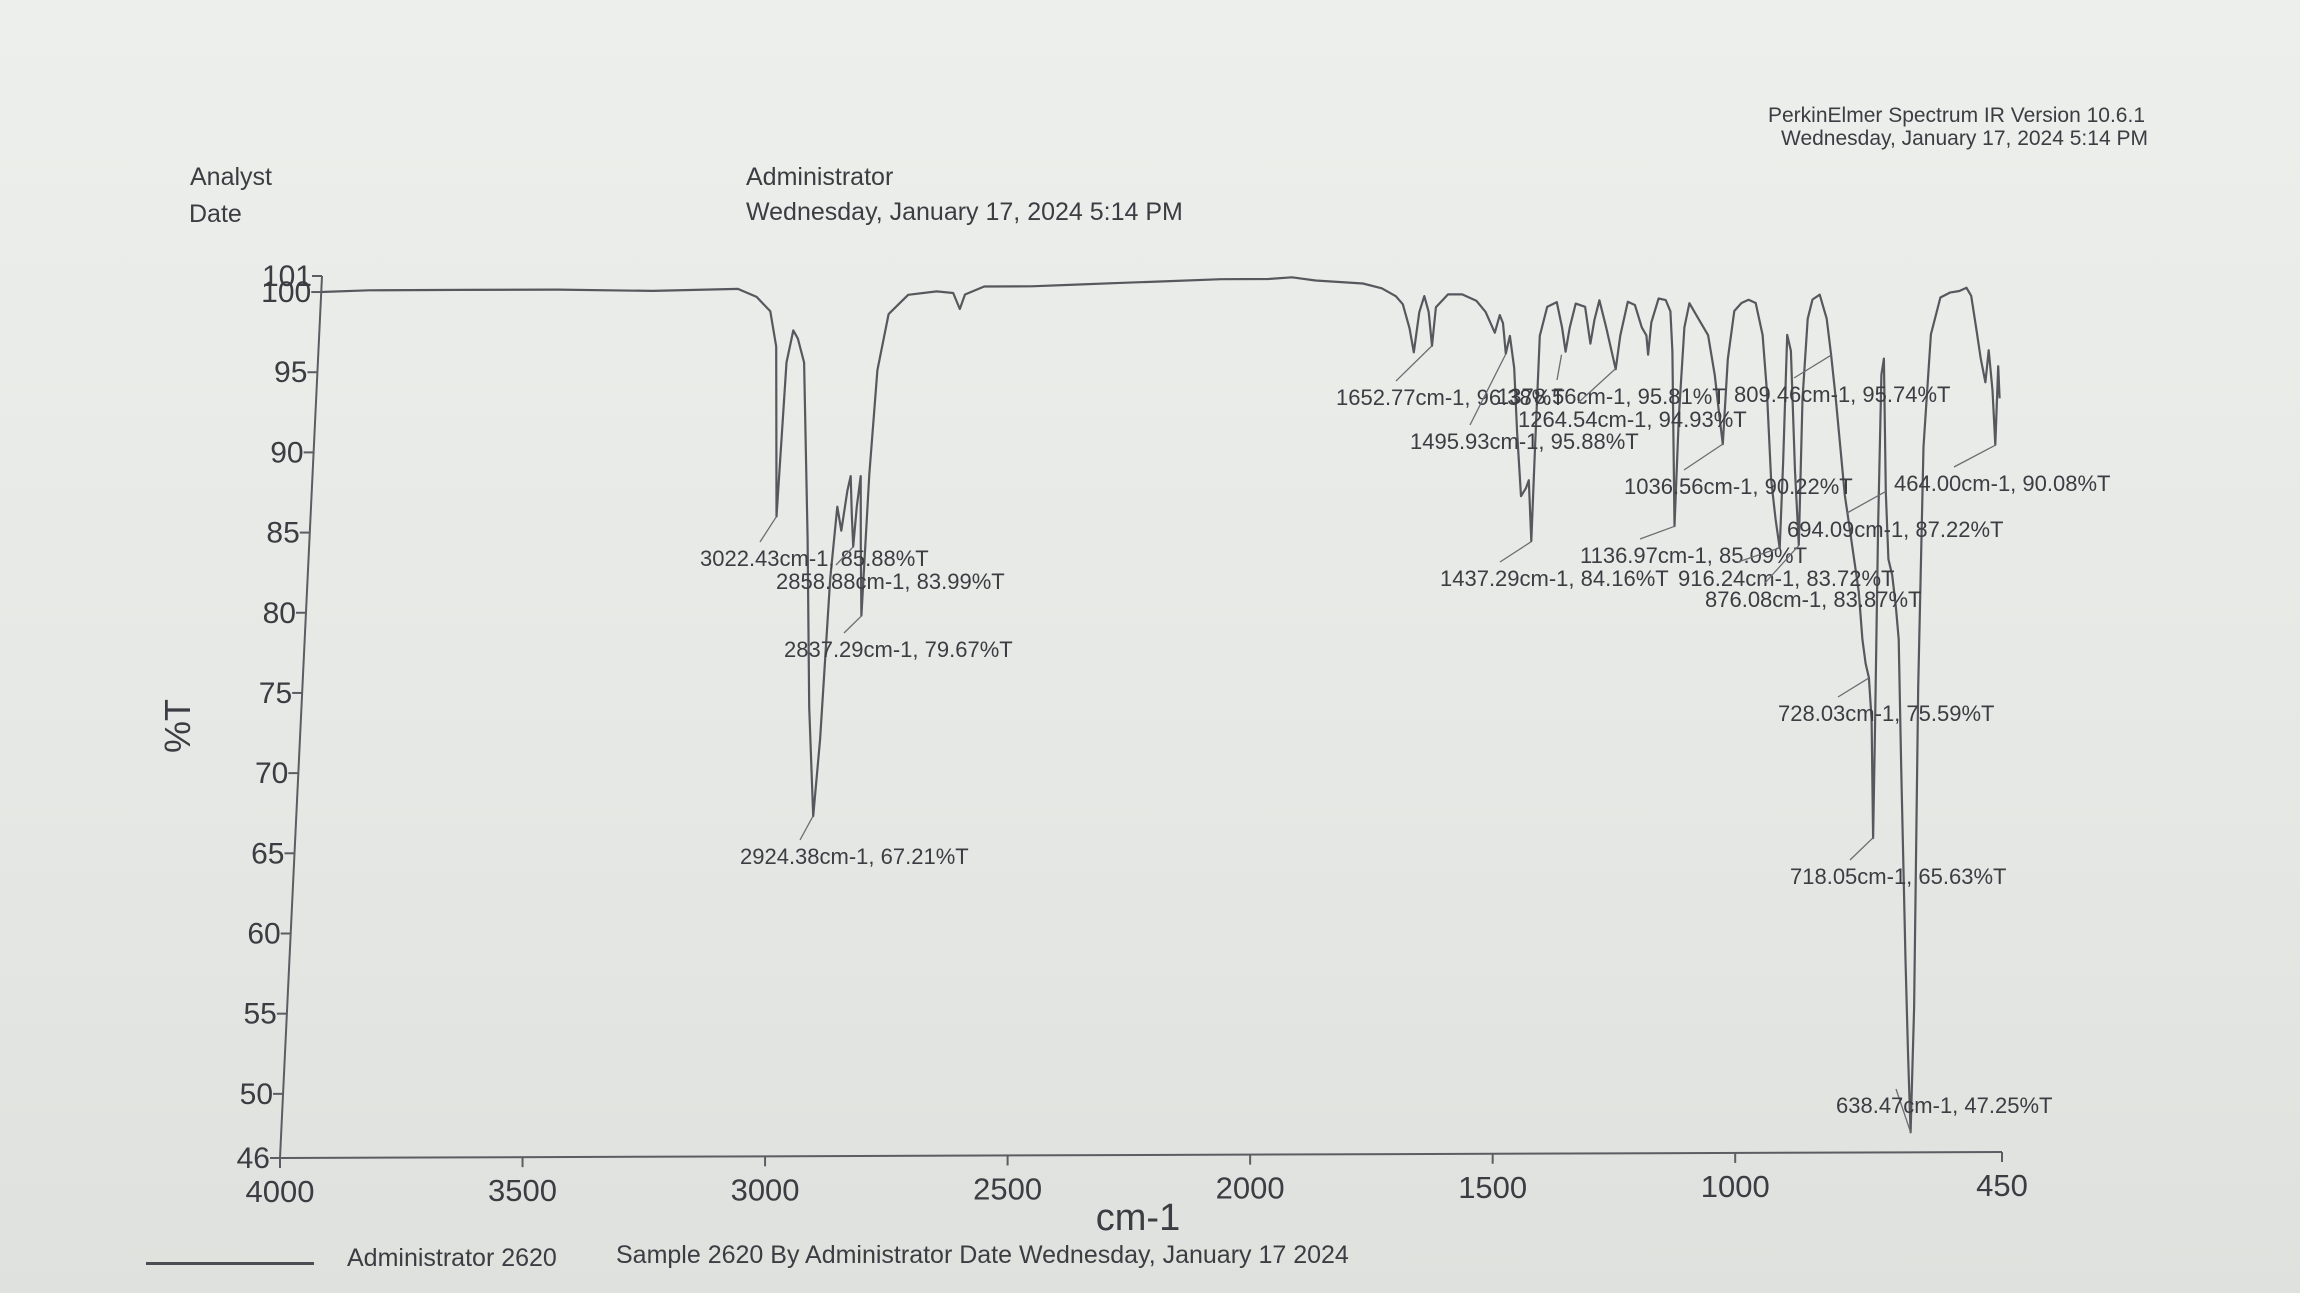 This screenshot has height=1293, width=2300. Describe the element at coordinates (1956, 115) in the screenshot. I see `software-version: PerkinElmer Spectrum IR Version 10.6.1` at that location.